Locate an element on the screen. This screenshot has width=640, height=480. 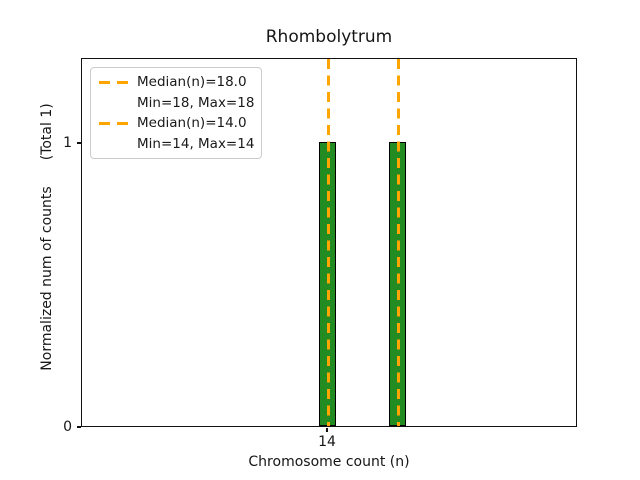
median-line-n14 is located at coordinates (328, 242).